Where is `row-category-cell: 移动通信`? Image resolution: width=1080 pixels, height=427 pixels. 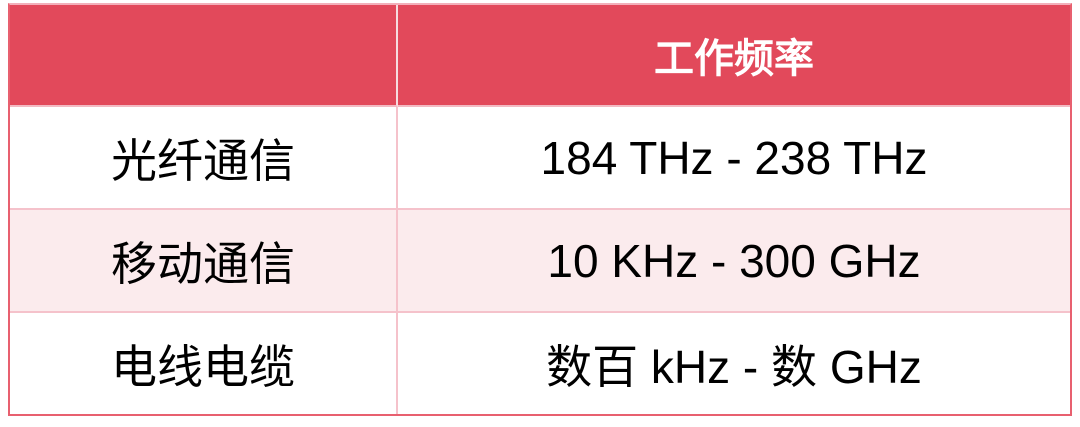
row-category-cell: 移动通信 is located at coordinates (204, 261).